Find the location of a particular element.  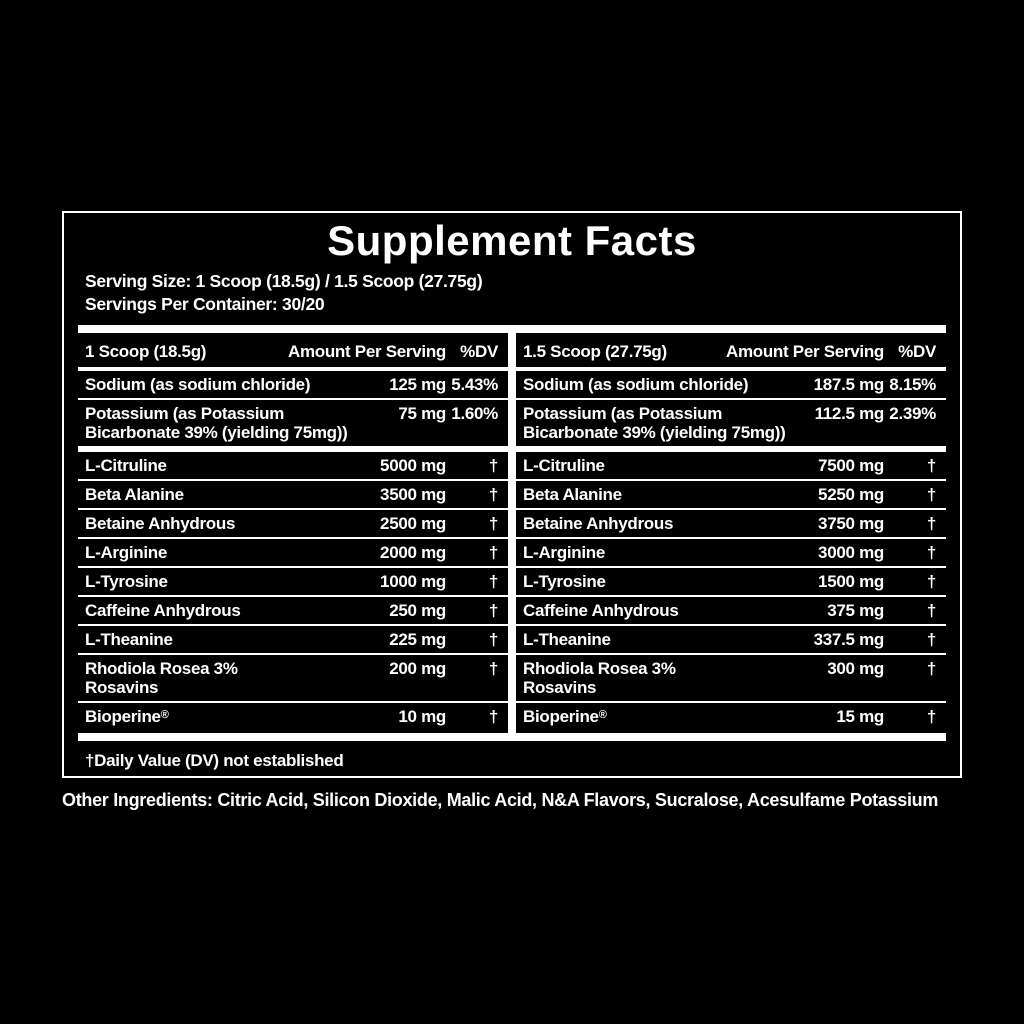

nutrient-name: L-Citruline is located at coordinates (564, 466).